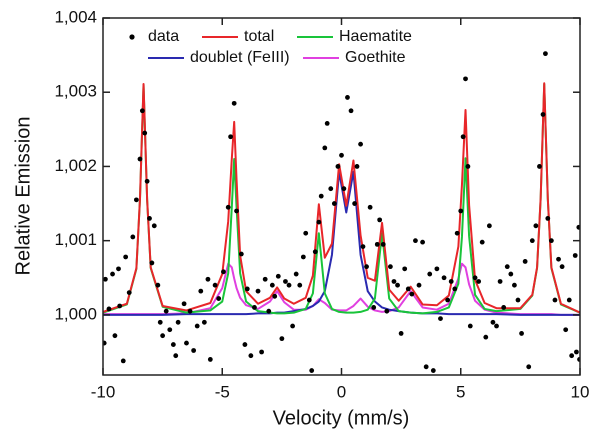 The height and width of the screenshot is (432, 597). Describe the element at coordinates (75, 313) in the screenshot. I see `y-tick-label: 1,000` at that location.